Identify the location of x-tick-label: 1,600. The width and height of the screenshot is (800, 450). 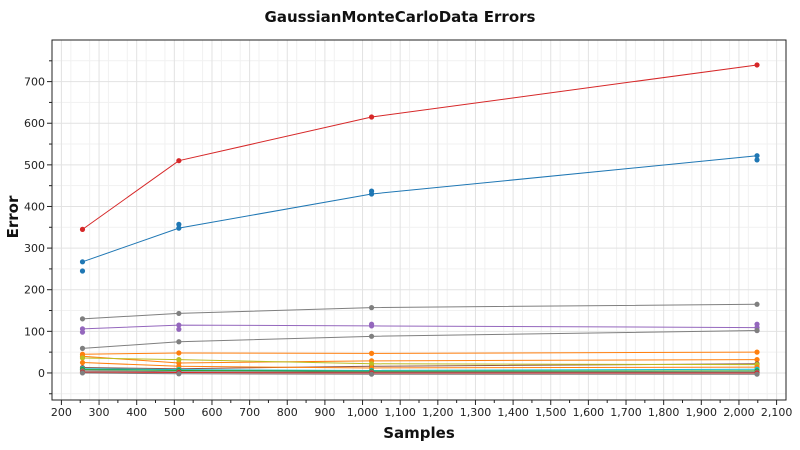
(589, 412).